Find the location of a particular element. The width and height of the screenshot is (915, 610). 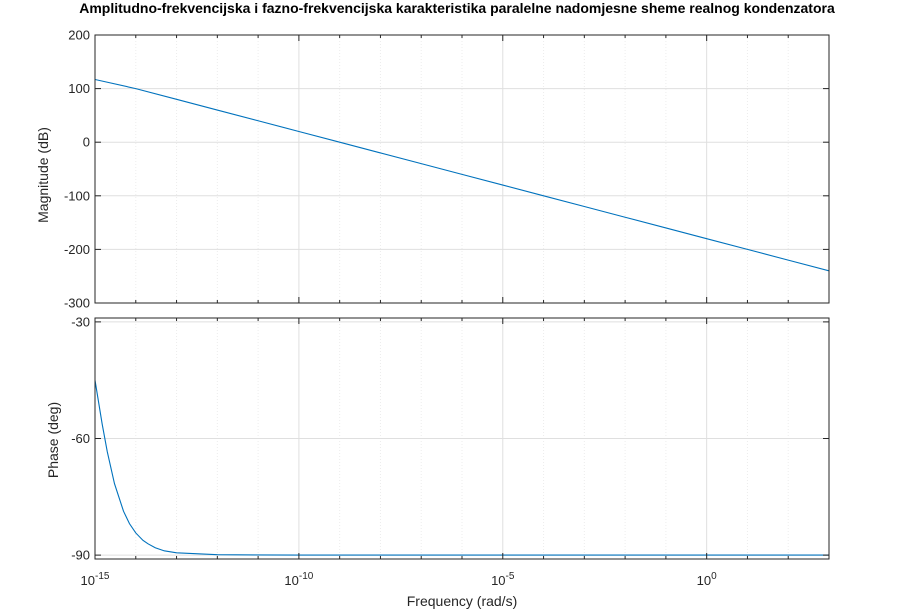

magnitude-y-tick-label: 200 is located at coordinates (79, 35).